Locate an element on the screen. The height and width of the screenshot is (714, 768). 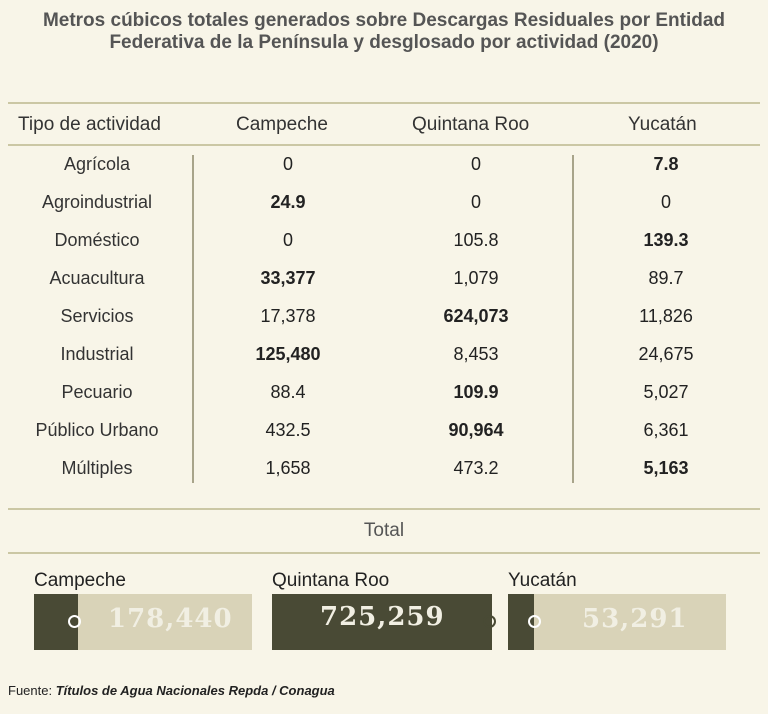
table-cell: 1,079 is located at coordinates (476, 278).